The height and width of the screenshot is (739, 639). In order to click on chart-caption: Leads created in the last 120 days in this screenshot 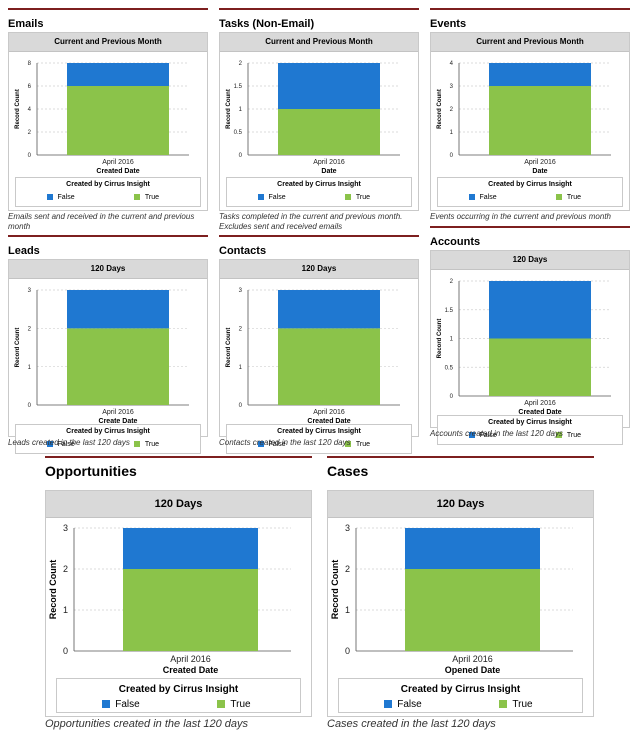, I will do `click(69, 442)`.